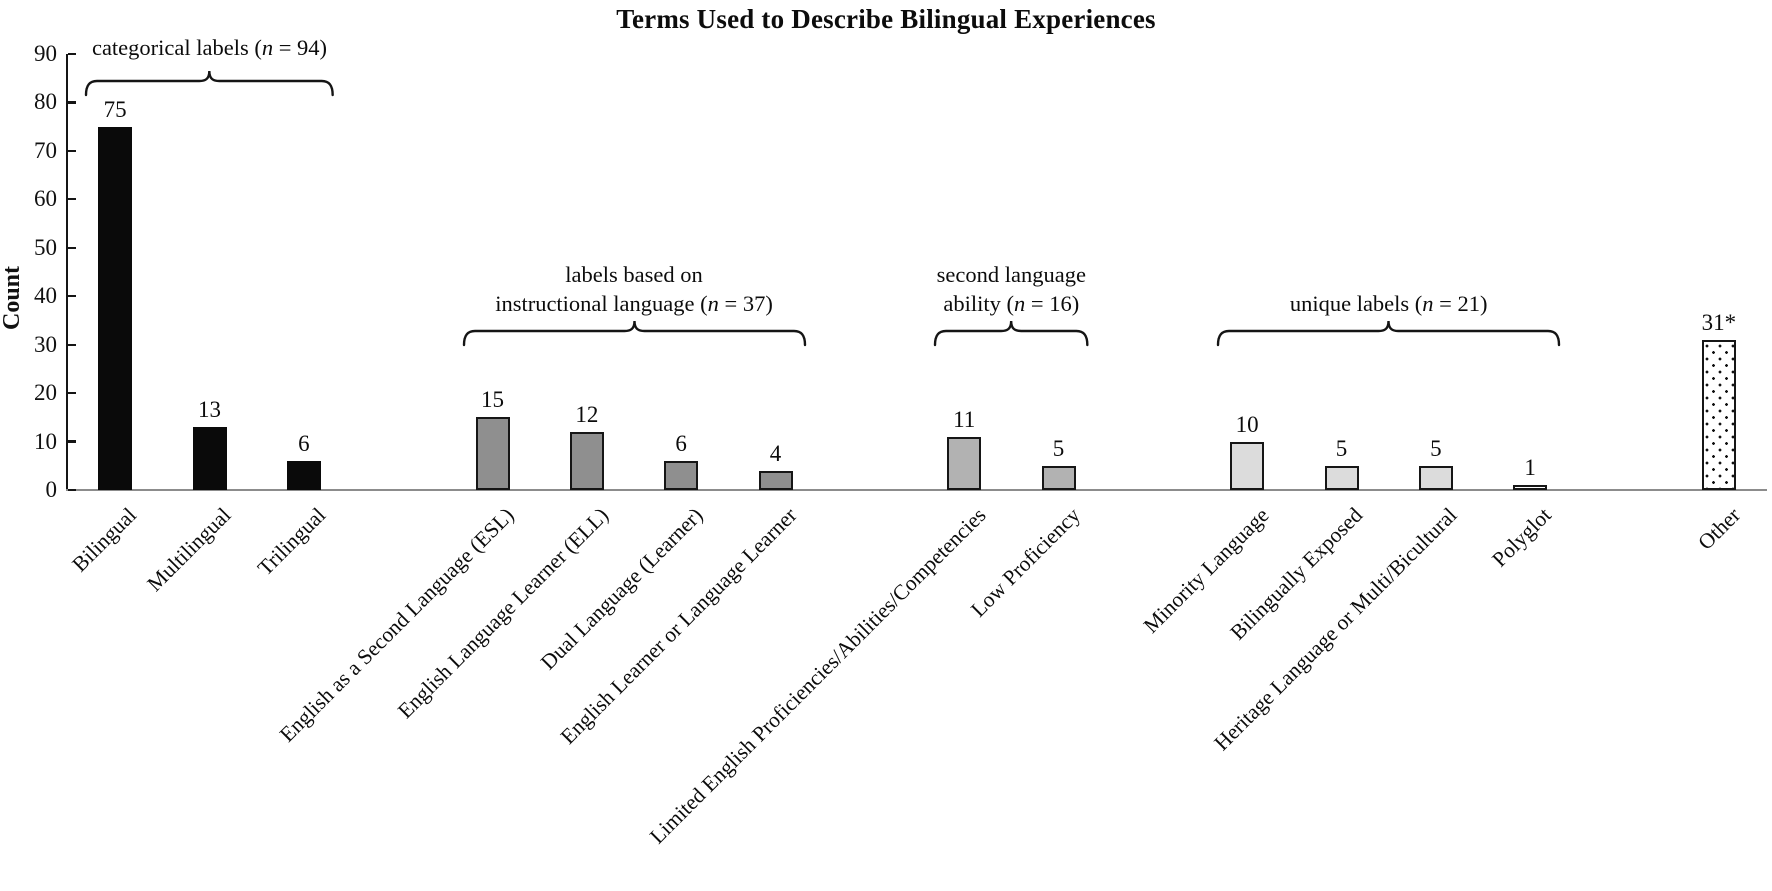 The width and height of the screenshot is (1772, 891). Describe the element at coordinates (775, 453) in the screenshot. I see `value-label-english-learner-or-language-learner: 4` at that location.